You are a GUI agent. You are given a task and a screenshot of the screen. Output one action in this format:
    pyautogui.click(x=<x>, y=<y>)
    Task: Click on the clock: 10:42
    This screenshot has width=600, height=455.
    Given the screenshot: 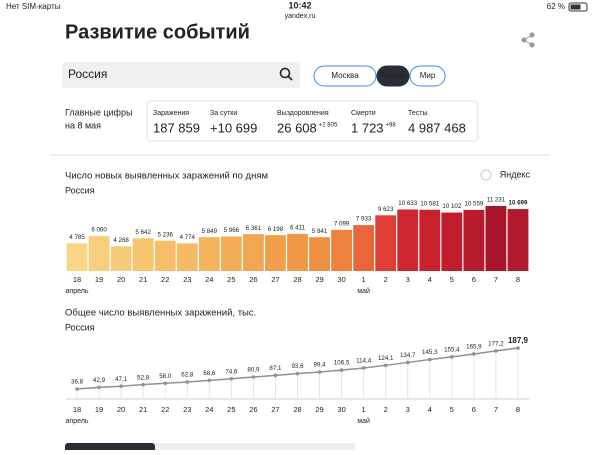 What is the action you would take?
    pyautogui.click(x=299, y=5)
    